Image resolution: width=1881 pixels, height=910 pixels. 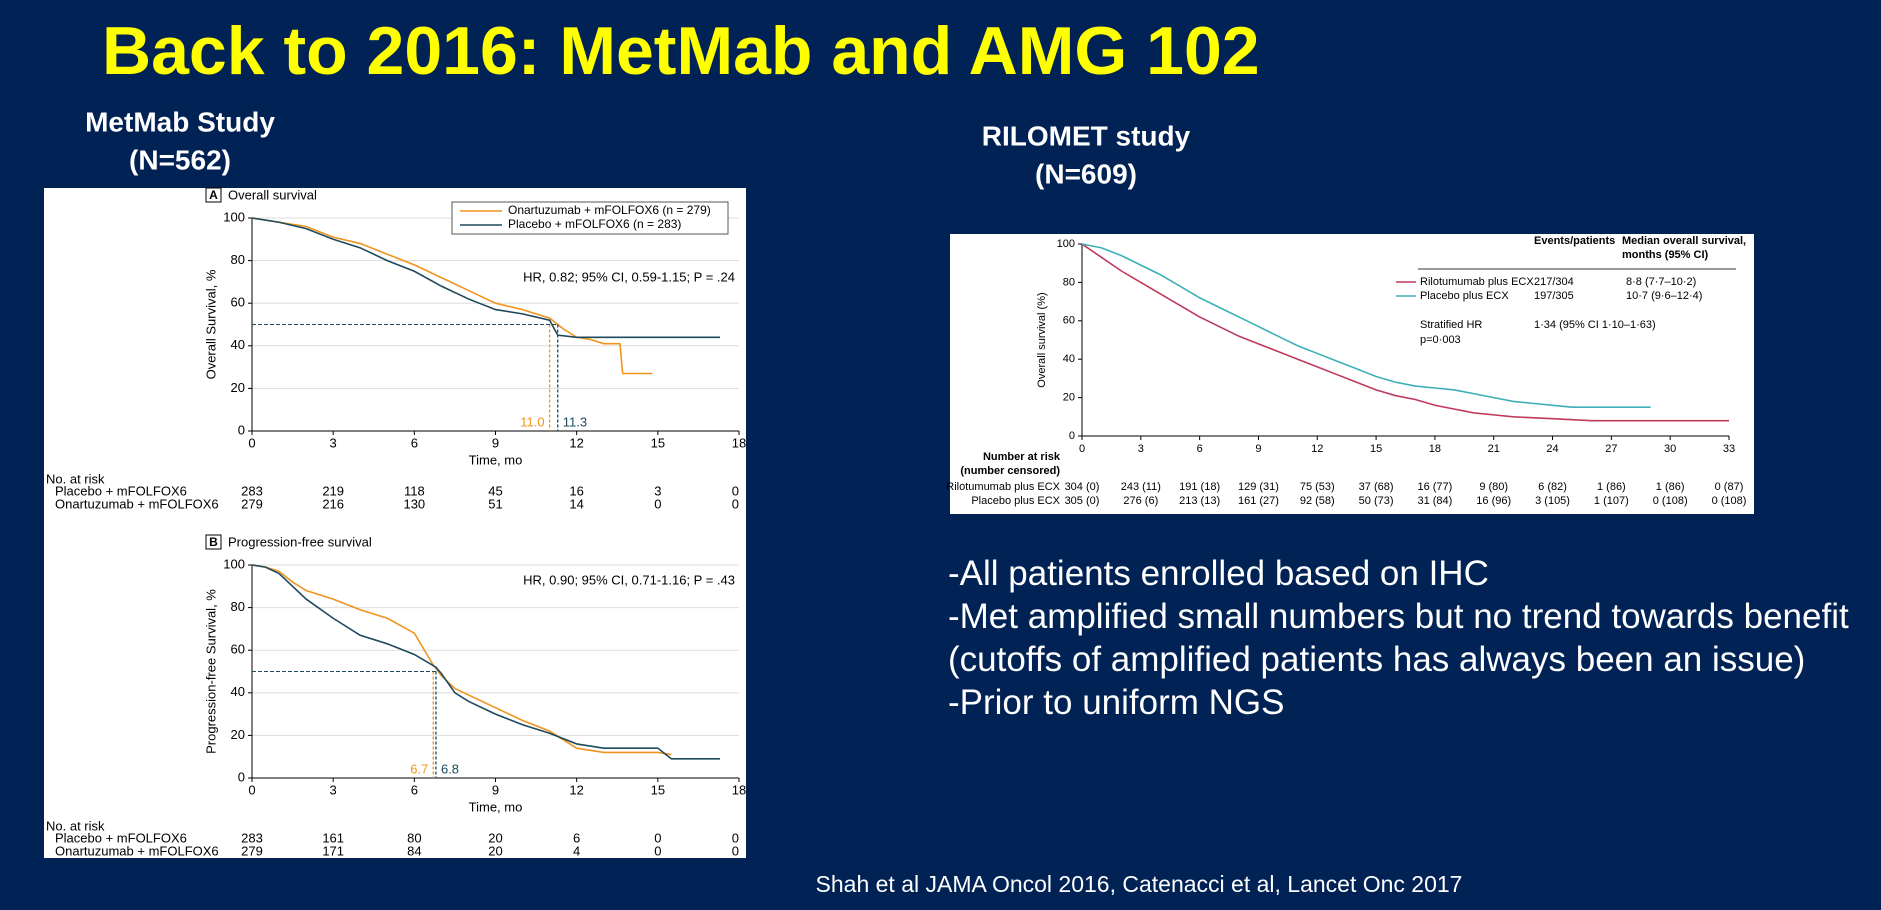 What do you see at coordinates (1595, 325) in the screenshot?
I see `annotation: 1·34 (95% CI 1·10–1·63)` at bounding box center [1595, 325].